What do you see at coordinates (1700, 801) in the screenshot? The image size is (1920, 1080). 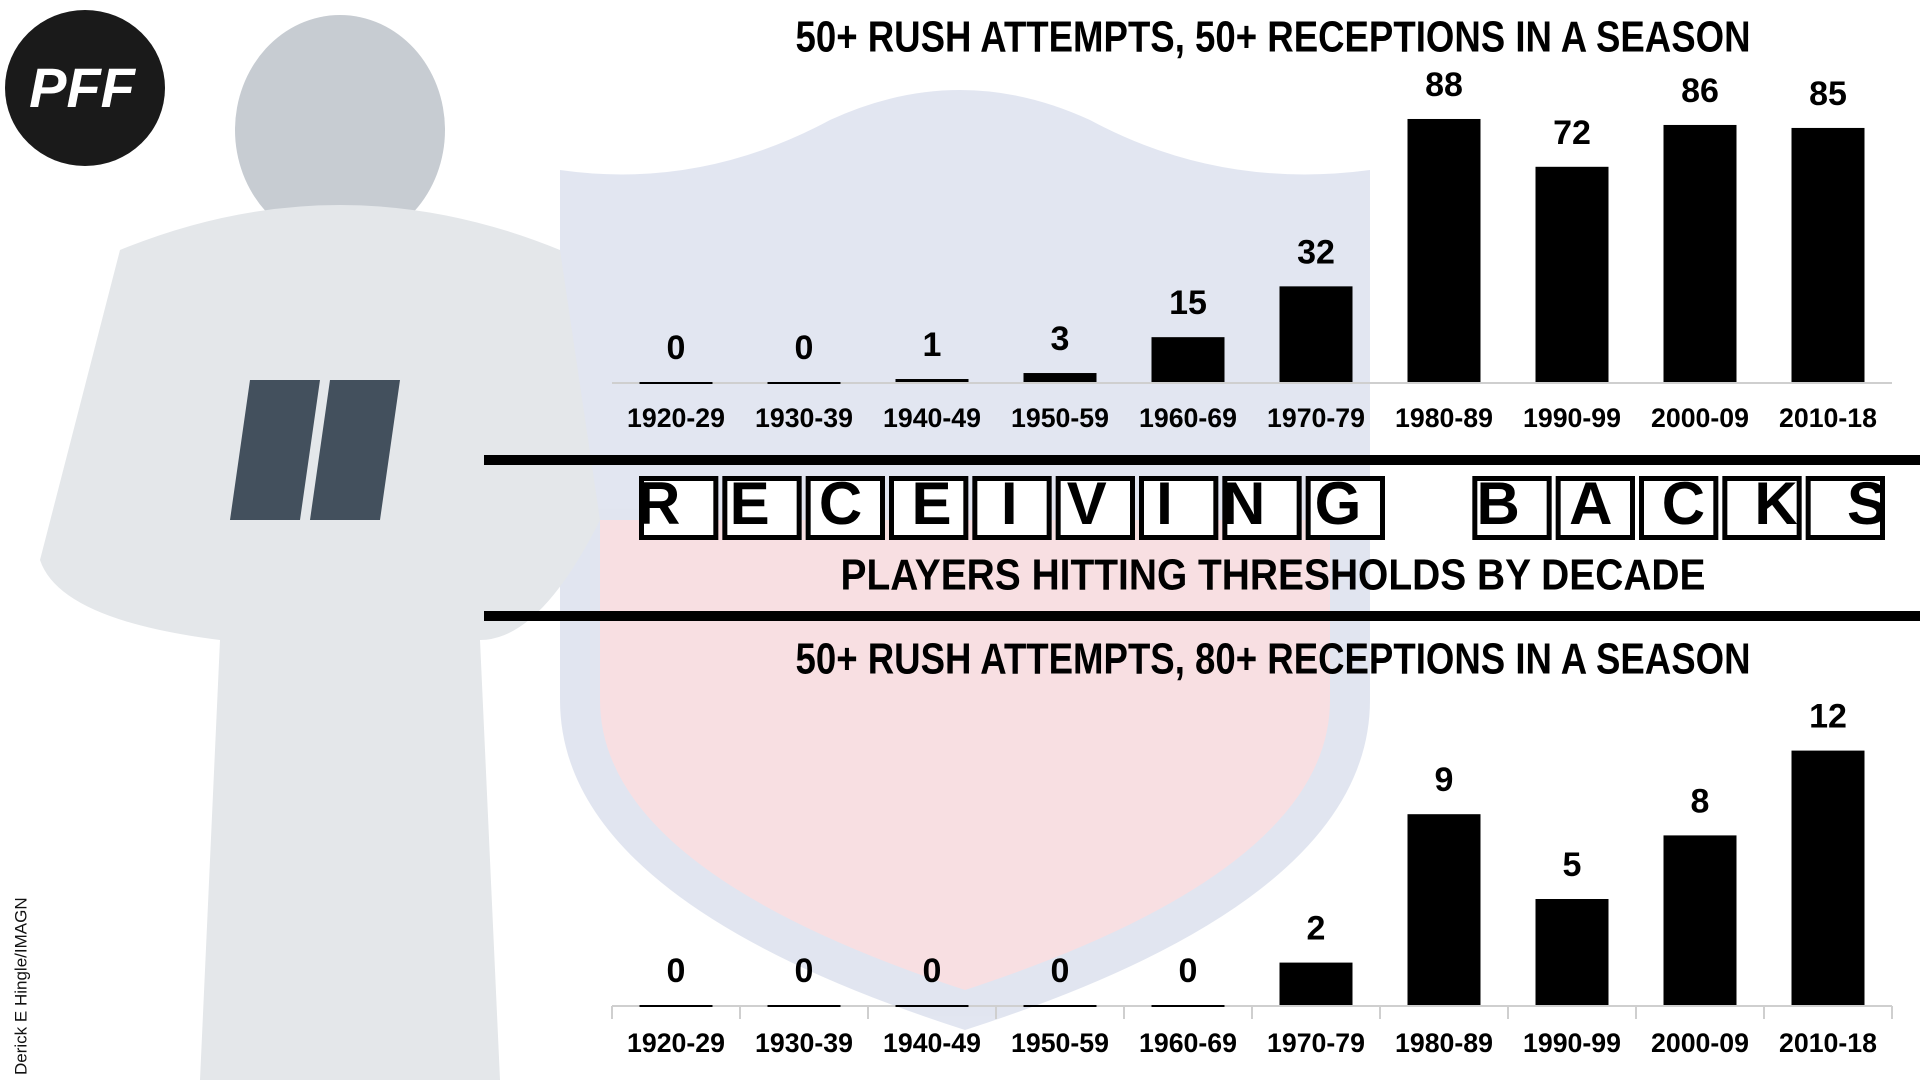 I see `value-label: 8` at bounding box center [1700, 801].